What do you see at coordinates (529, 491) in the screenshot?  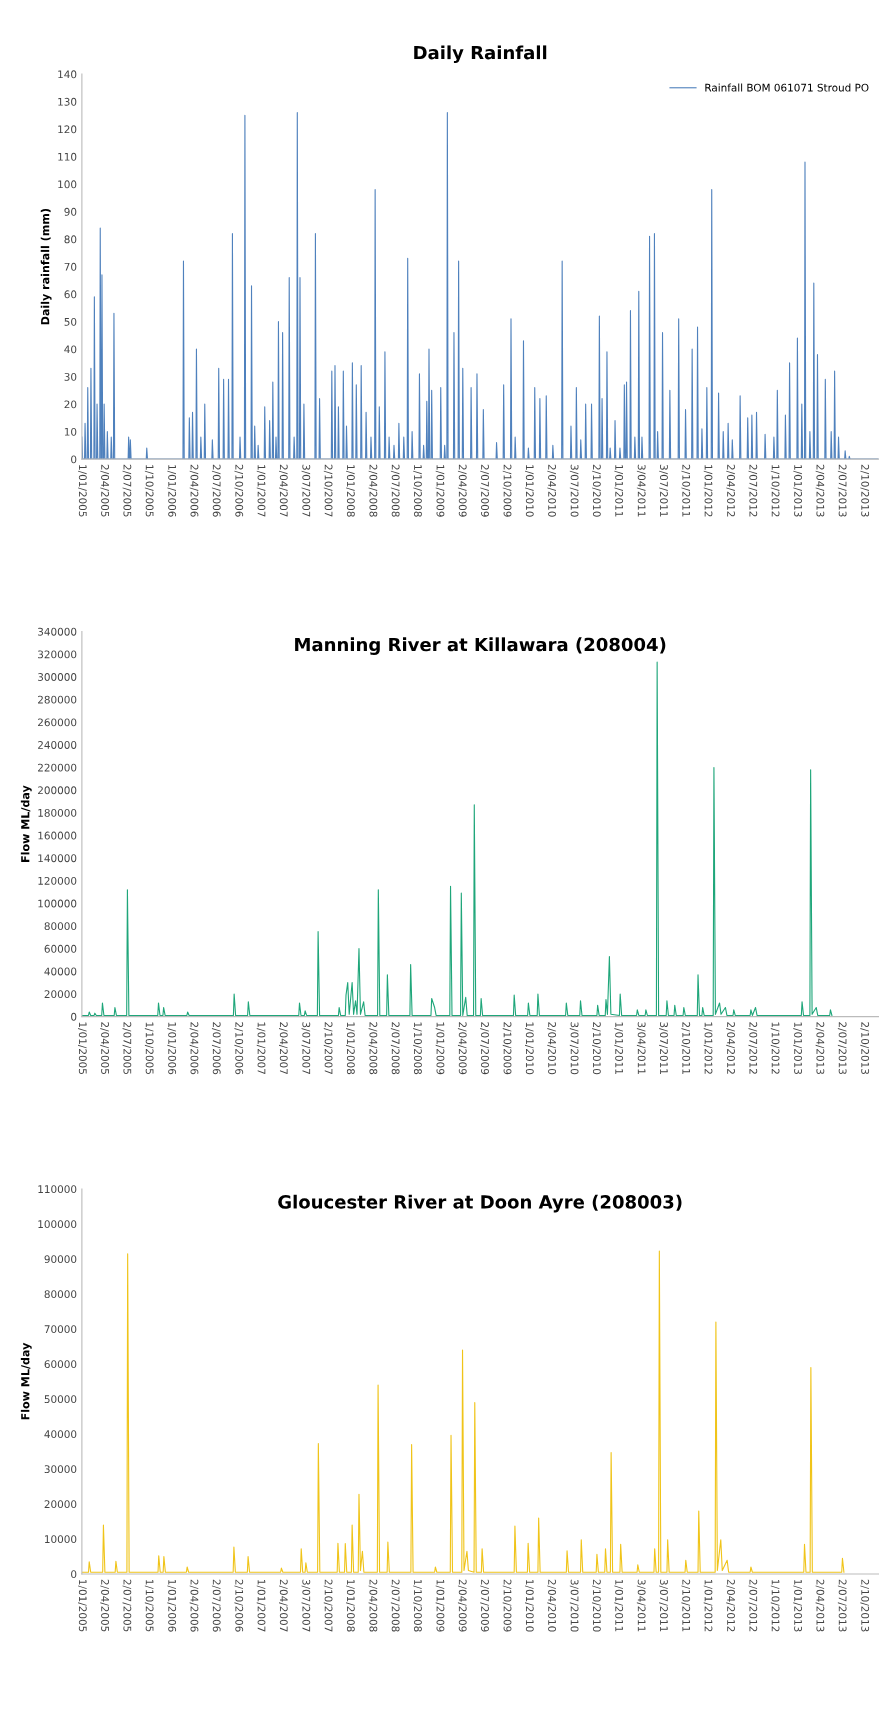 I see `x-tick-label: 1/01/2010` at bounding box center [529, 491].